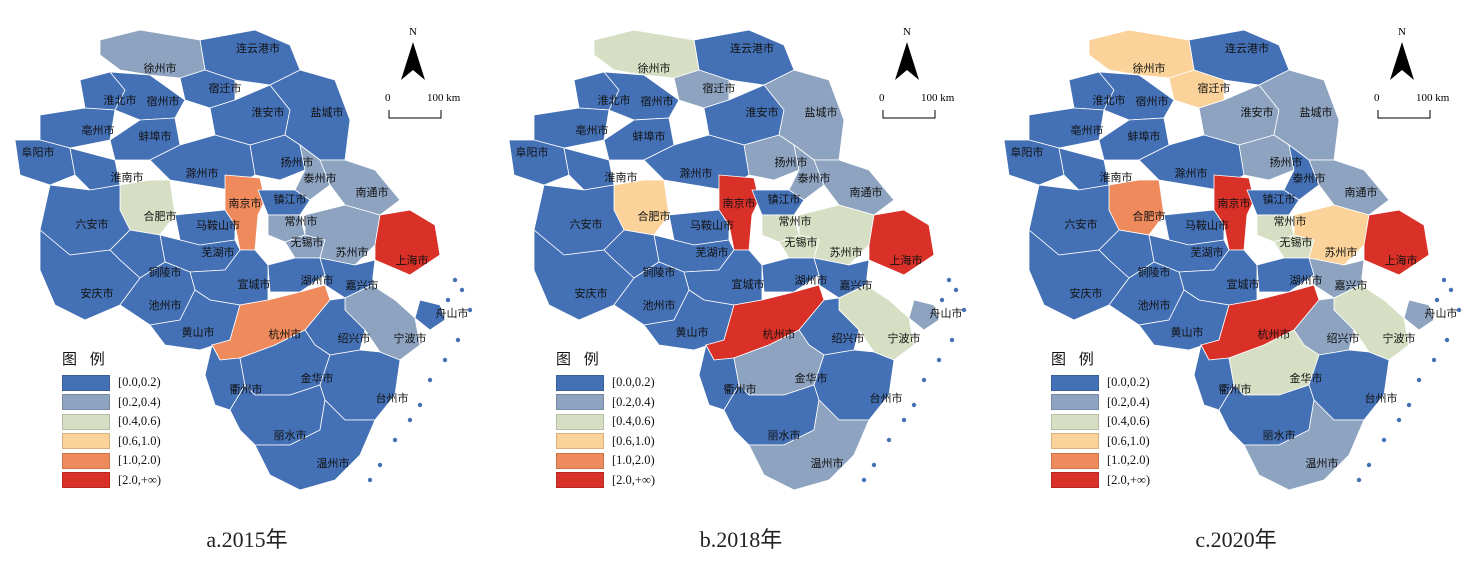 This screenshot has height=561, width=1483. Describe the element at coordinates (1128, 382) in the screenshot. I see `legend-label: [0.0,0.2)` at that location.